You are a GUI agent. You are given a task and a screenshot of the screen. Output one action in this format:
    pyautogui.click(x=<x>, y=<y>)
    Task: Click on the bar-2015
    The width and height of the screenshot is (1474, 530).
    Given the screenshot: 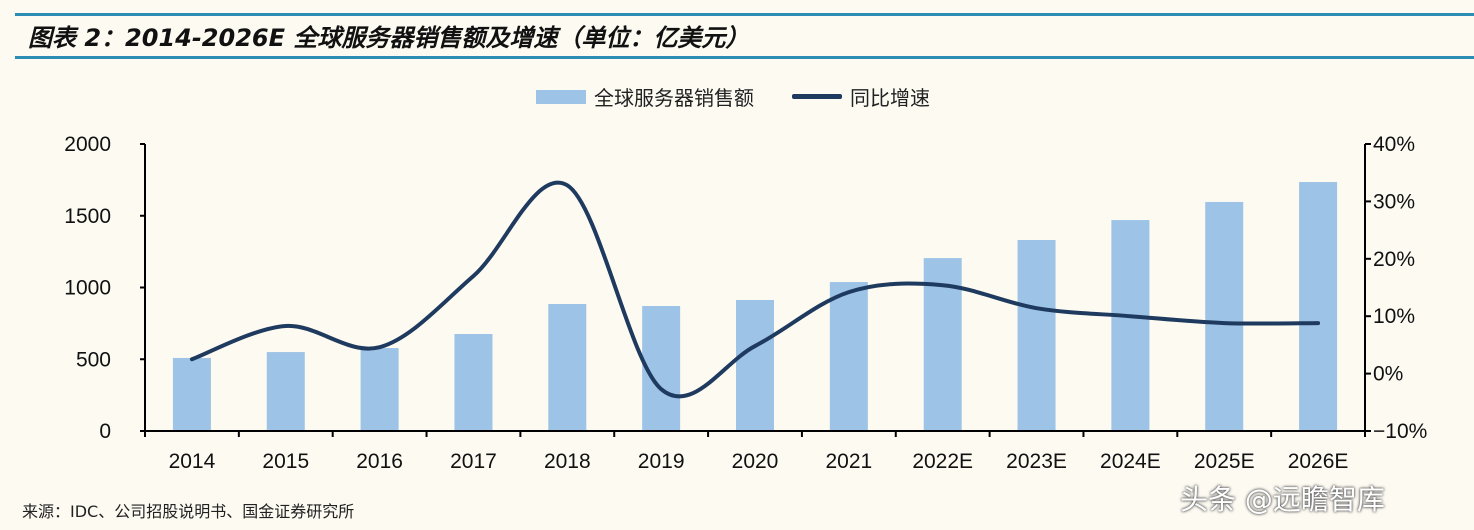 What is the action you would take?
    pyautogui.click(x=285, y=391)
    